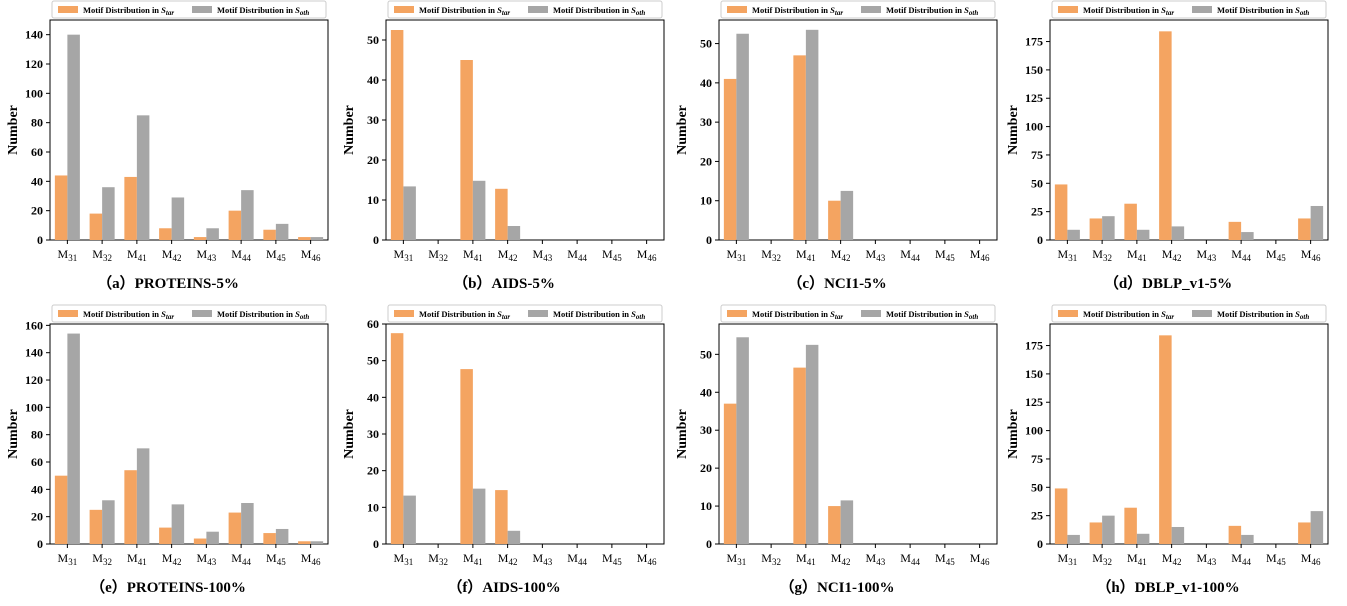 Image resolution: width=1347 pixels, height=606 pixels. What do you see at coordinates (34, 325) in the screenshot?
I see `y-tick-label: 160` at bounding box center [34, 325].